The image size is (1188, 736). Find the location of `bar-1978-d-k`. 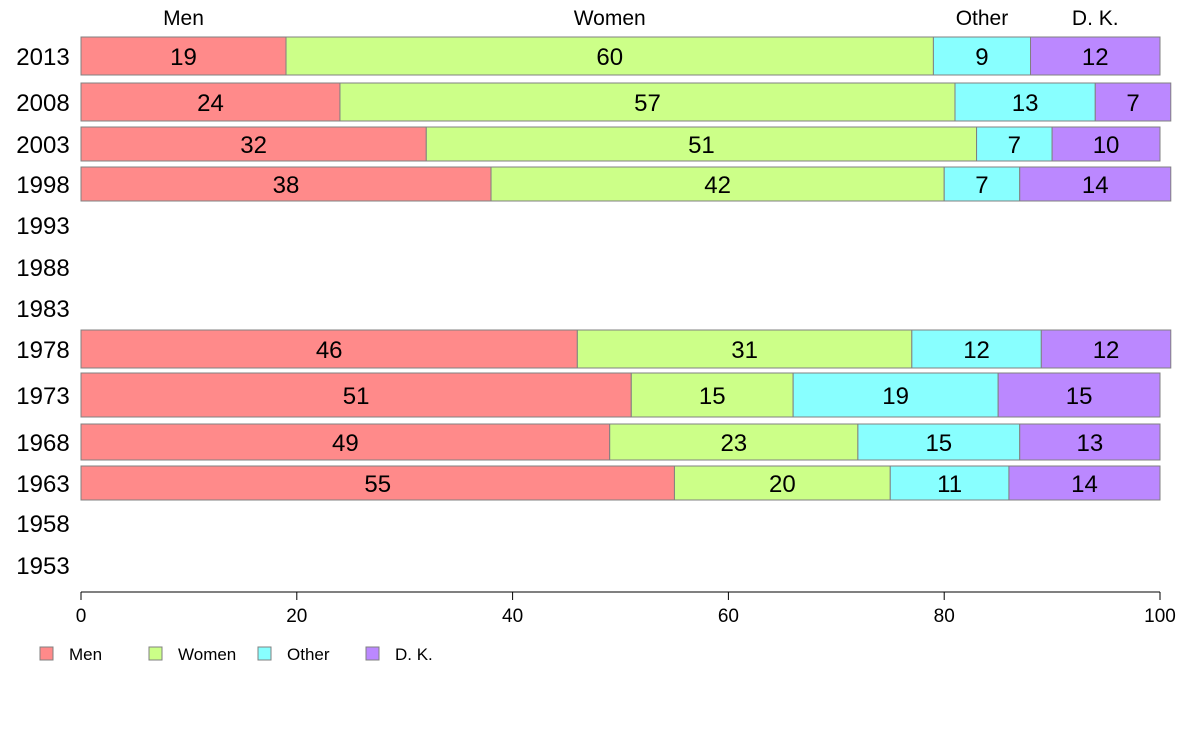

bar-1978-d-k is located at coordinates (1106, 349).